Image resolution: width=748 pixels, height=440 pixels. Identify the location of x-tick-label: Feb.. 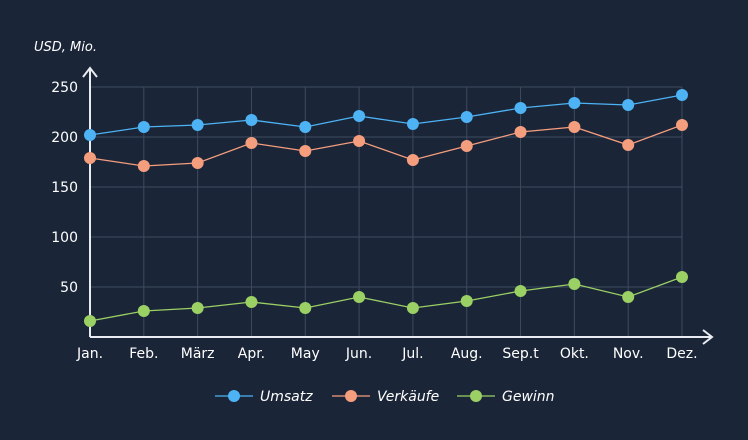
(143, 354).